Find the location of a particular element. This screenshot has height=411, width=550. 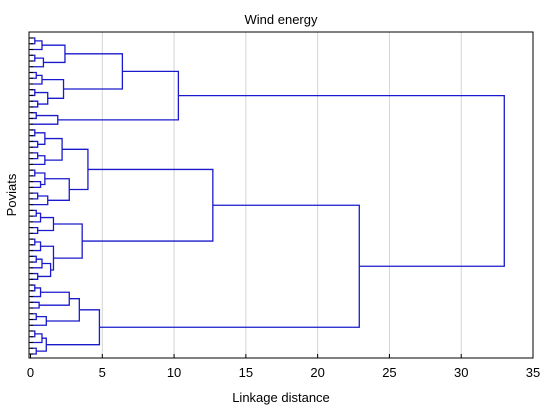

merge-c54 is located at coordinates (229, 266).